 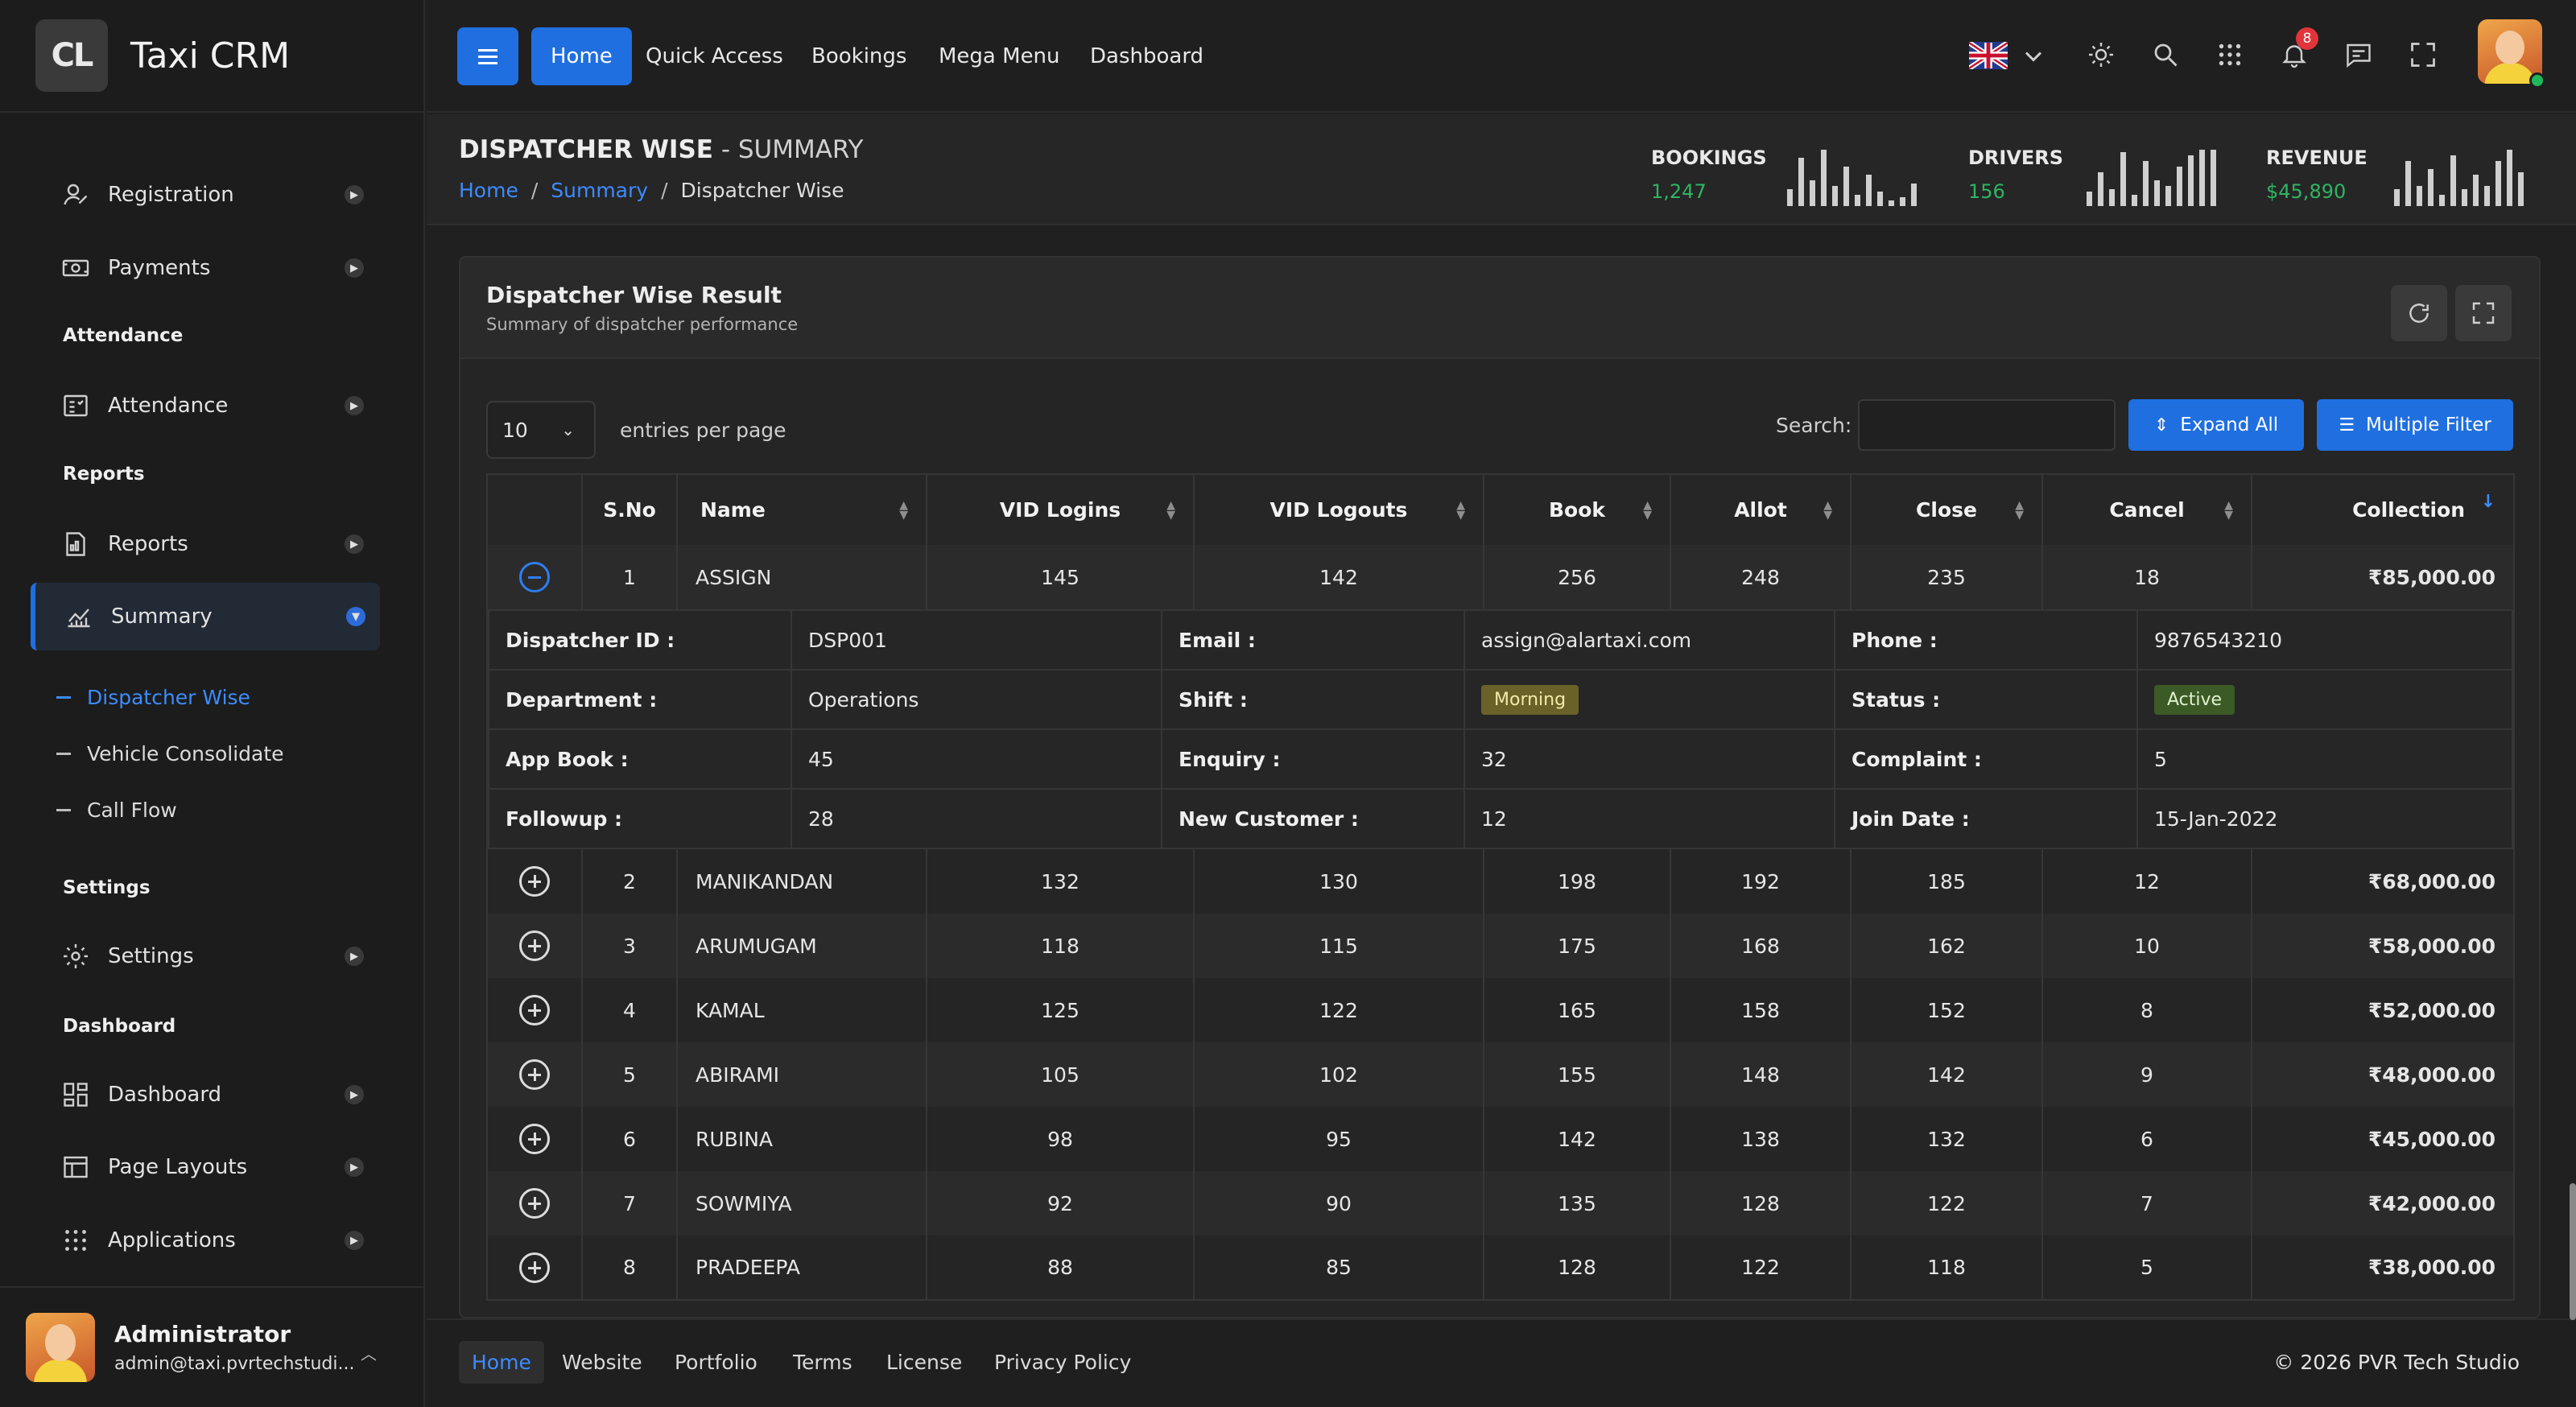 I want to click on footer-link-home: Home, so click(x=501, y=1362).